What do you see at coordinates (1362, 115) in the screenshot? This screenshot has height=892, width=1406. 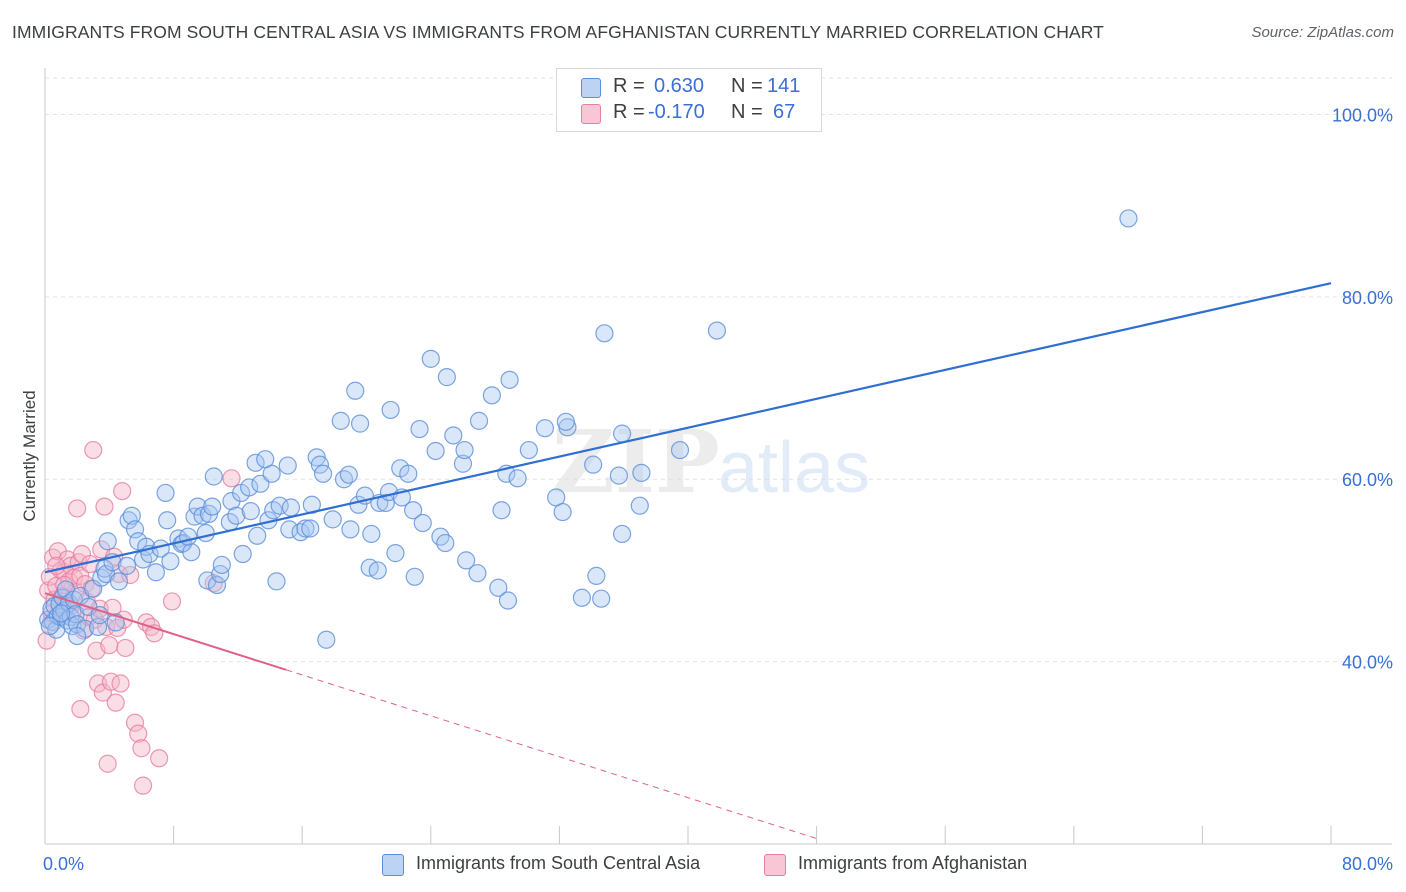 I see `y-tick-label: 100.0%` at bounding box center [1362, 115].